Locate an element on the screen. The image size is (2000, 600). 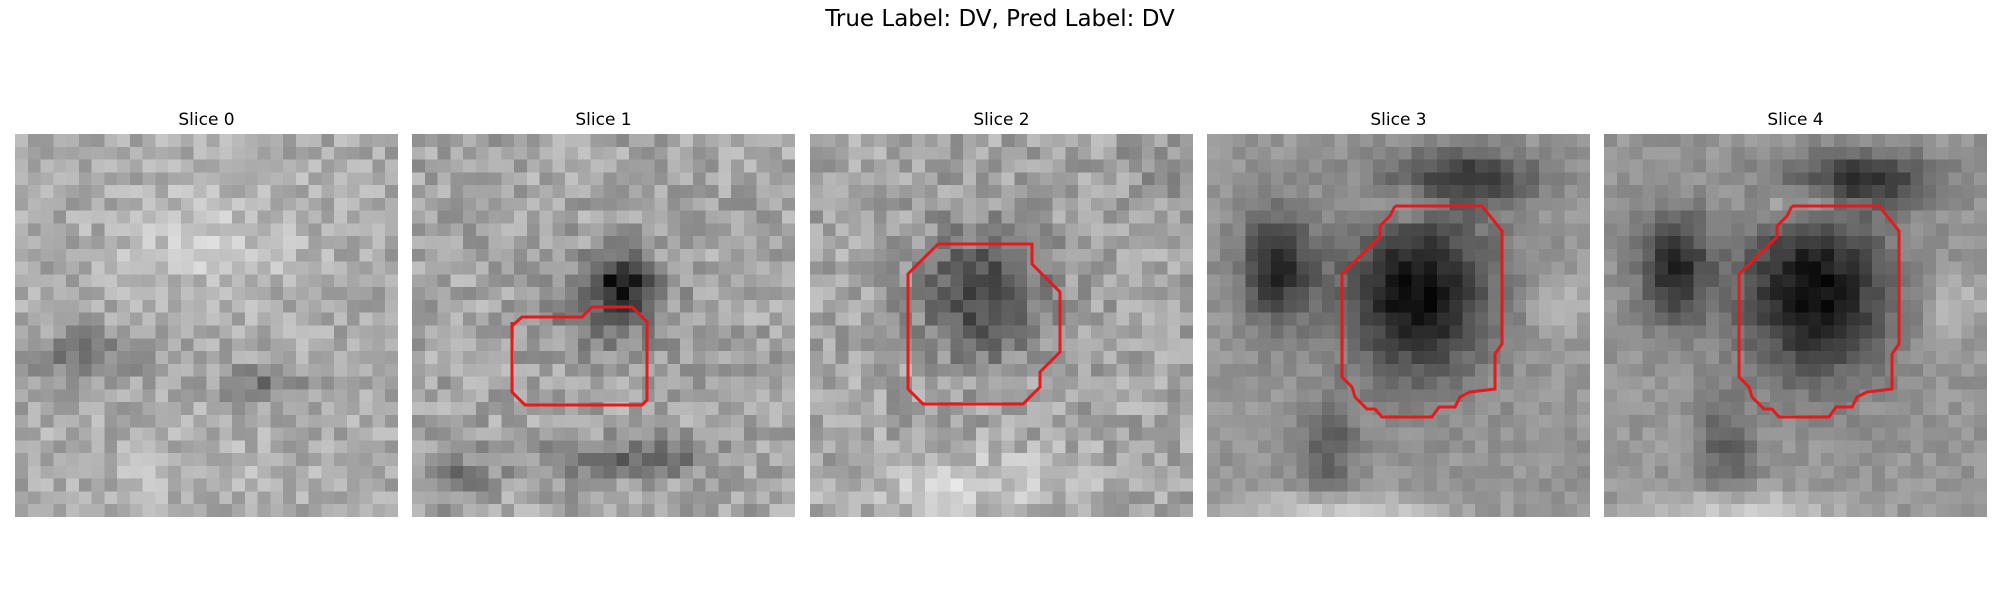
slice-title: Slice 3 is located at coordinates (1398, 120).